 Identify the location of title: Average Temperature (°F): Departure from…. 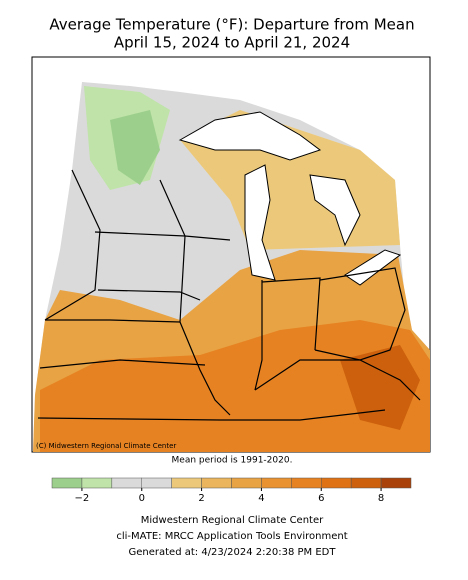
(231, 25).